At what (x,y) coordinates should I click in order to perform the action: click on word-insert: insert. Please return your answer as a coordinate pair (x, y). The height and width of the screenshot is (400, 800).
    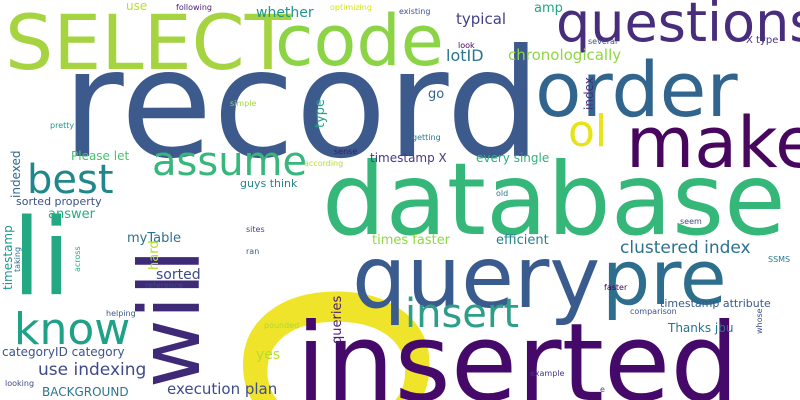
    Looking at the image, I should click on (462, 314).